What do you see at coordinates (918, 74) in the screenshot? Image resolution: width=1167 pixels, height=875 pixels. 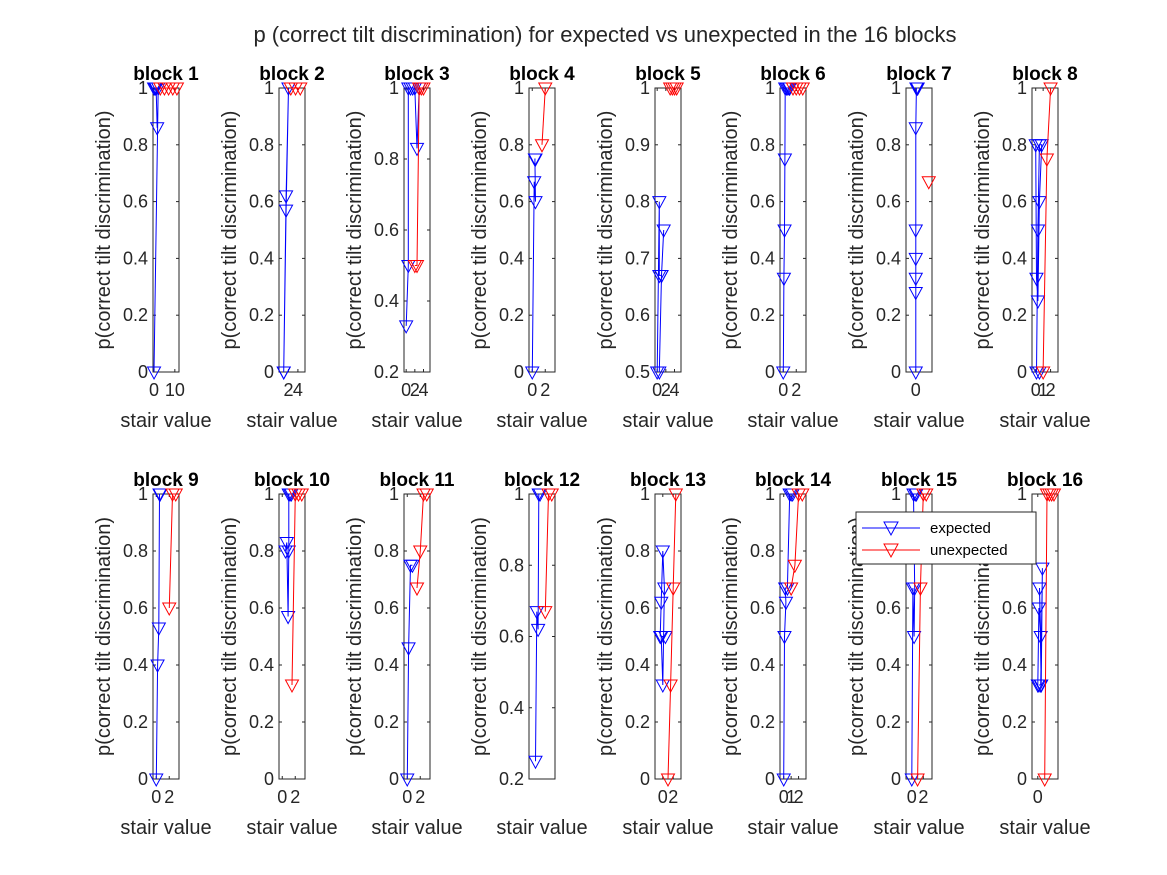 I see `panel-title: block 7` at bounding box center [918, 74].